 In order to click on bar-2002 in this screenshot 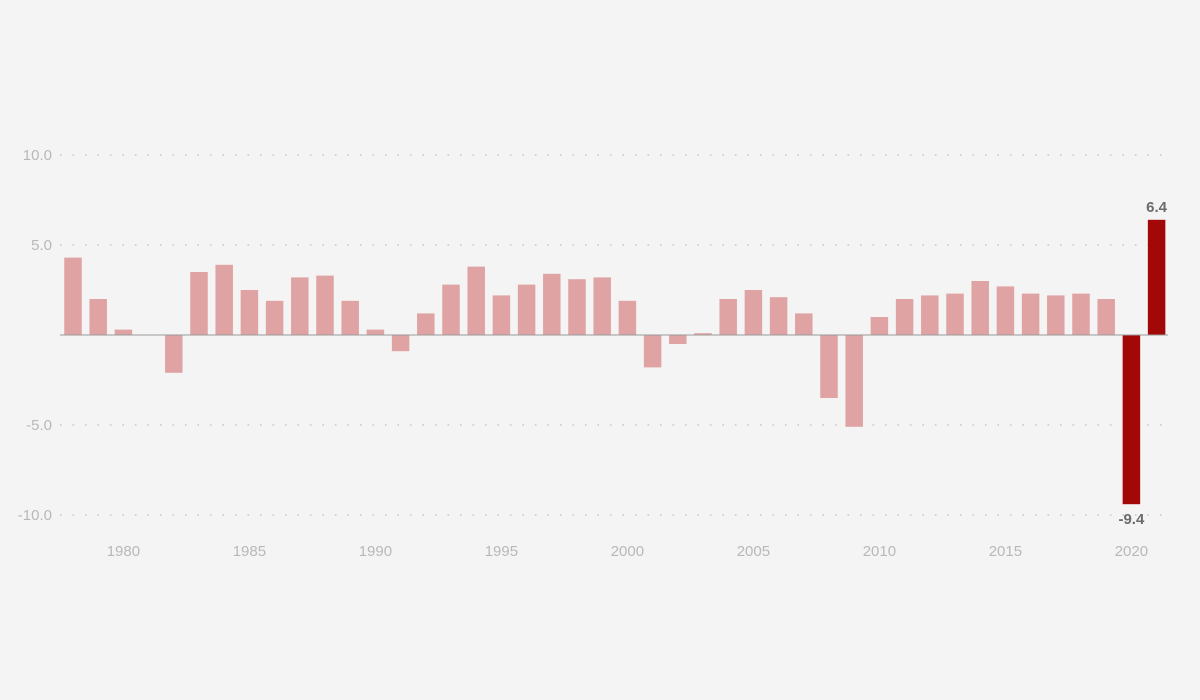, I will do `click(678, 339)`.